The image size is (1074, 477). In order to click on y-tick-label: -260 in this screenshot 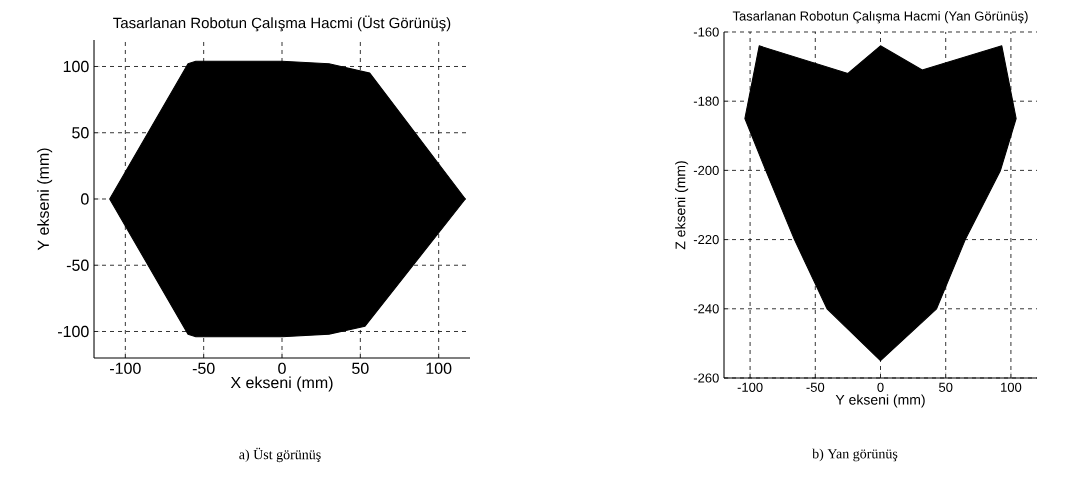, I will do `click(706, 378)`.